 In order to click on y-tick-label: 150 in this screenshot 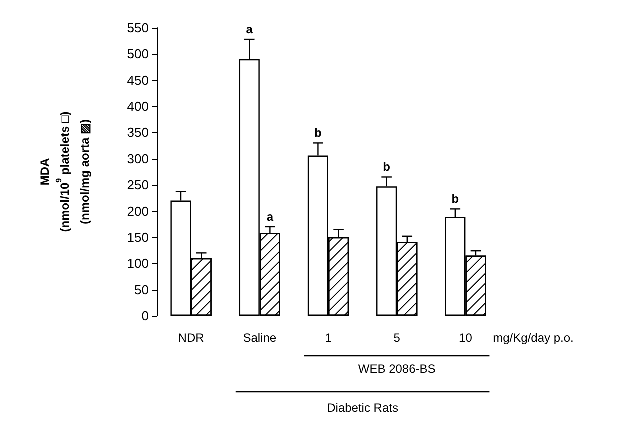, I will do `click(138, 237)`.